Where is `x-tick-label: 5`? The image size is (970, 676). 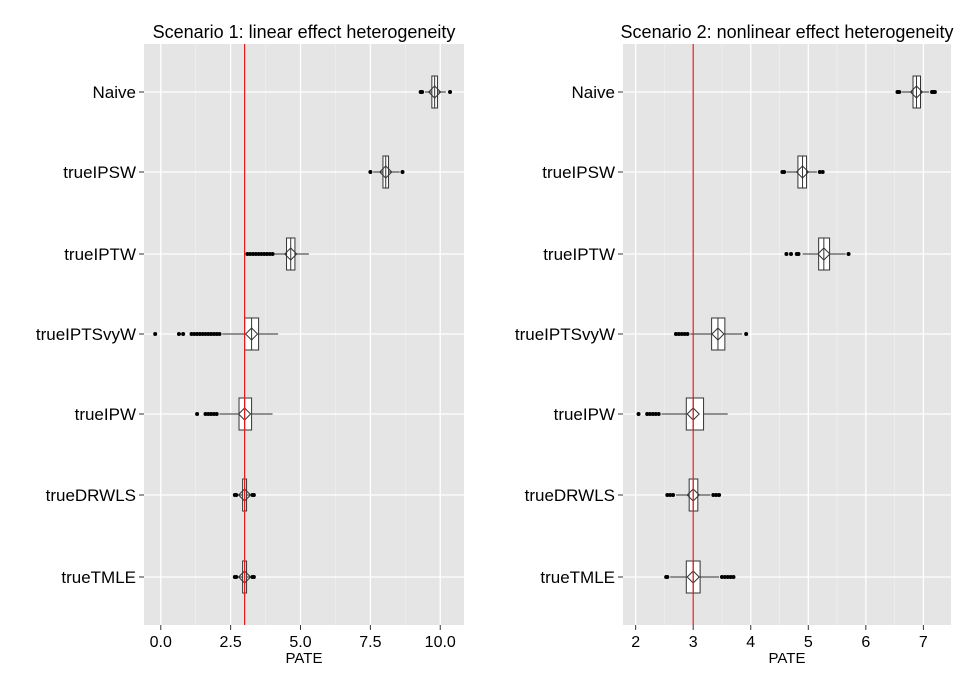
x-tick-label: 5 is located at coordinates (808, 642).